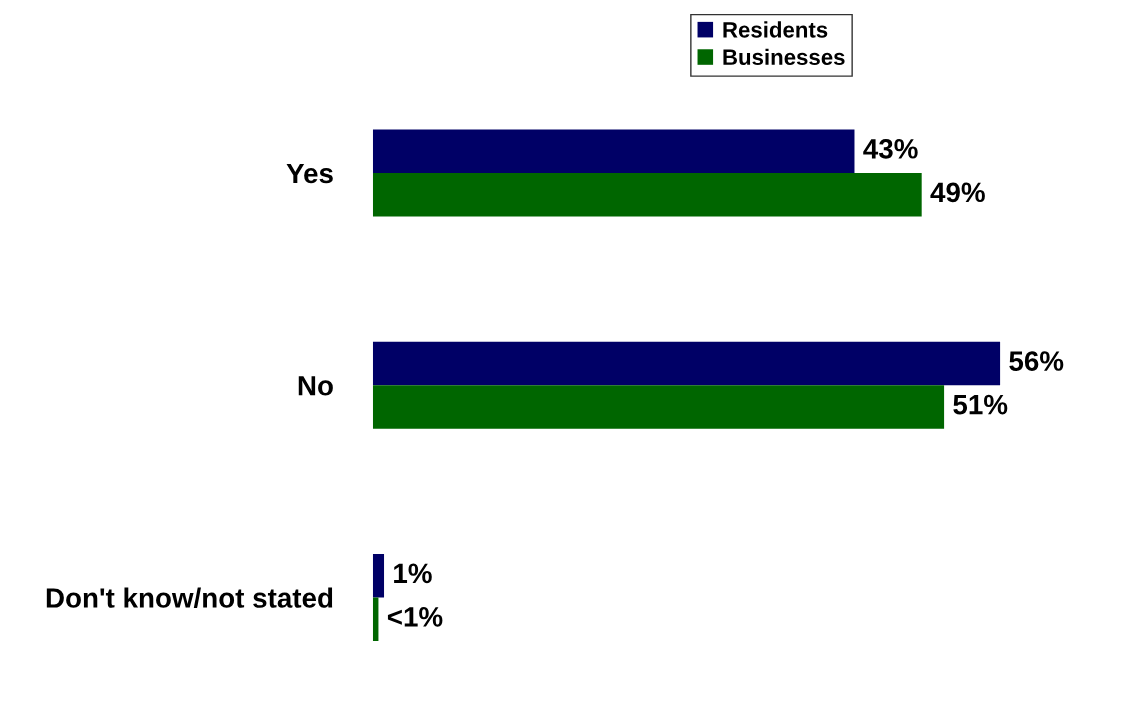 The height and width of the screenshot is (710, 1123). I want to click on data-label: 1%, so click(413, 573).